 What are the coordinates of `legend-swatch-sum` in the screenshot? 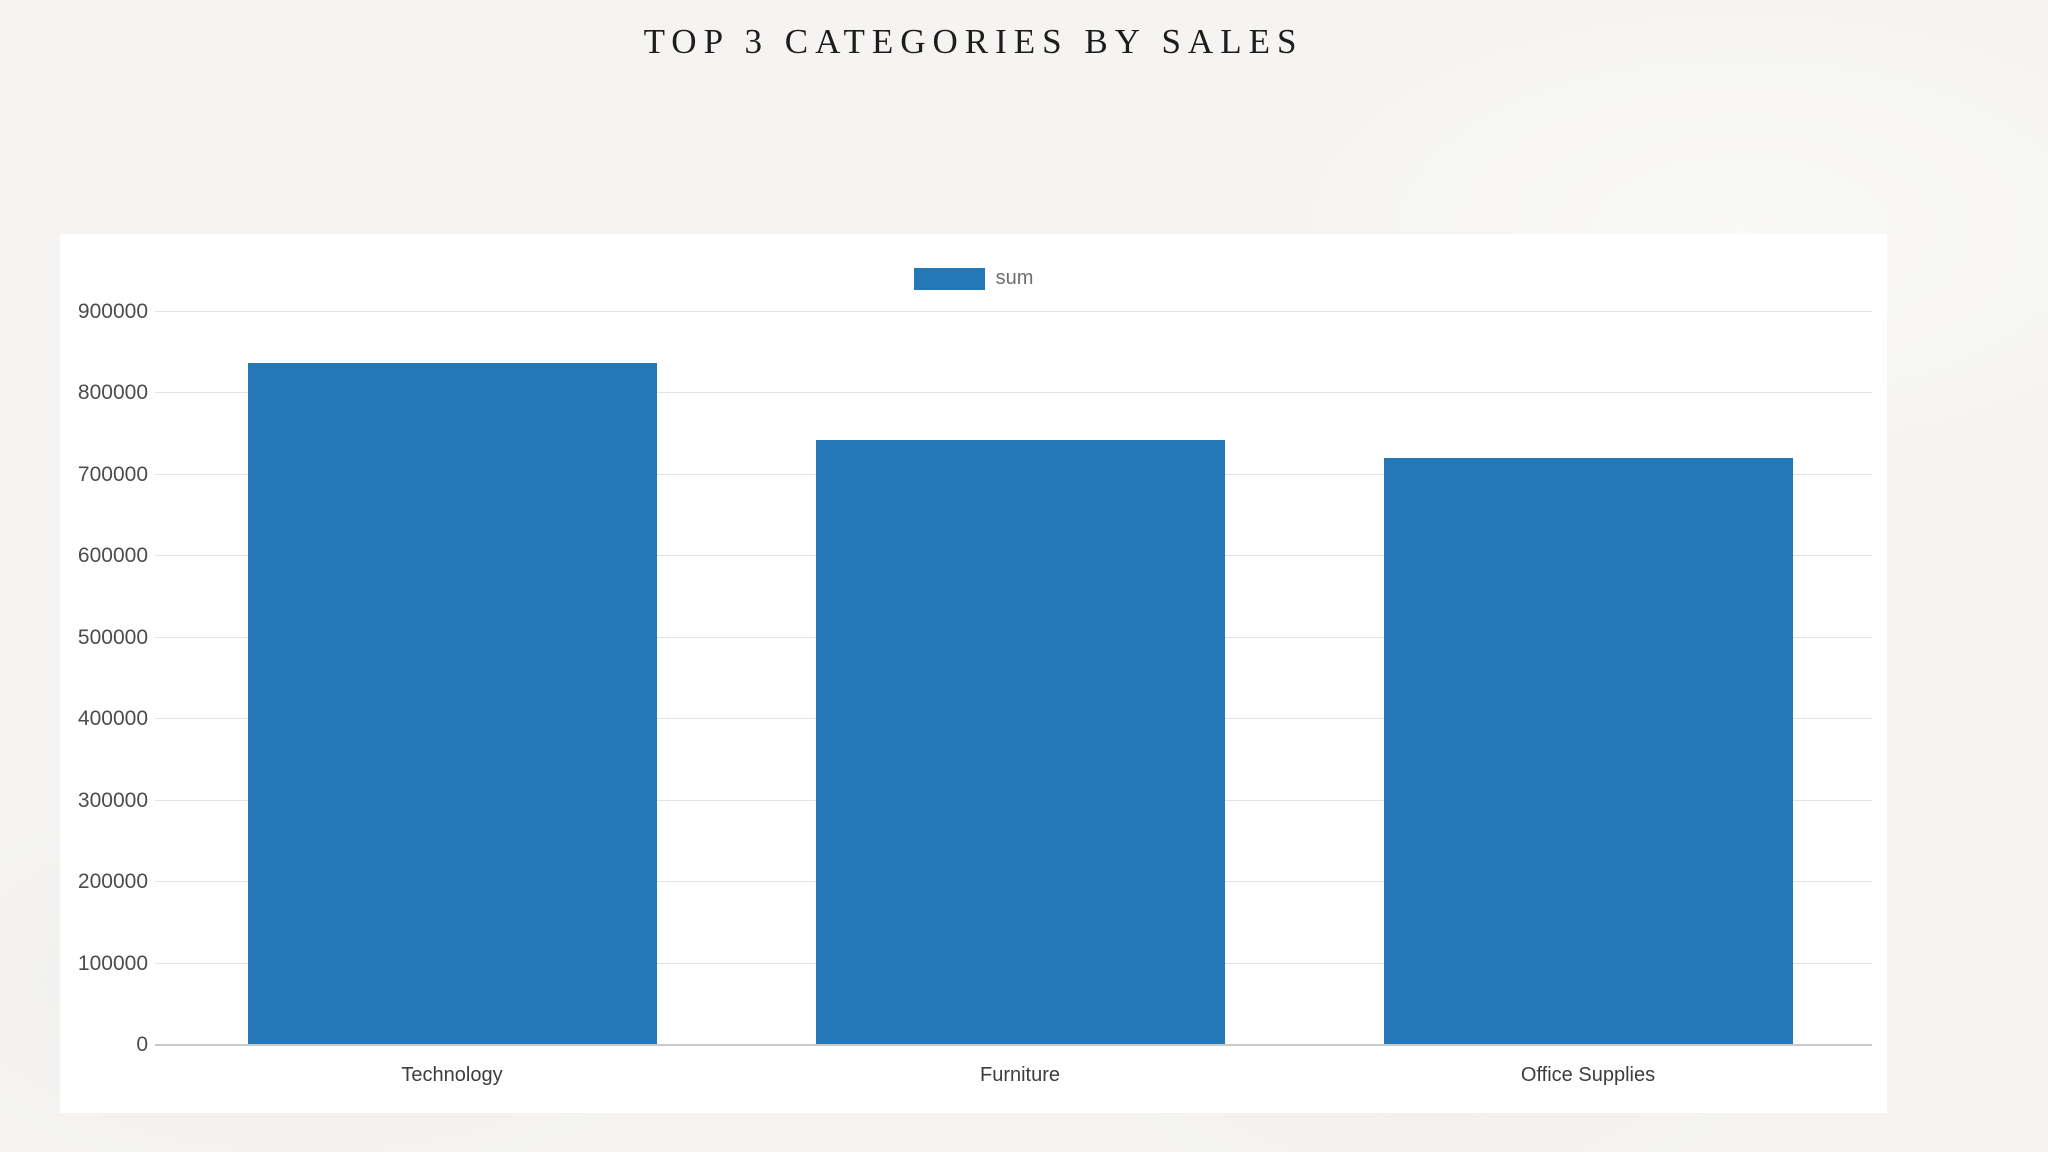 It's located at (949, 278).